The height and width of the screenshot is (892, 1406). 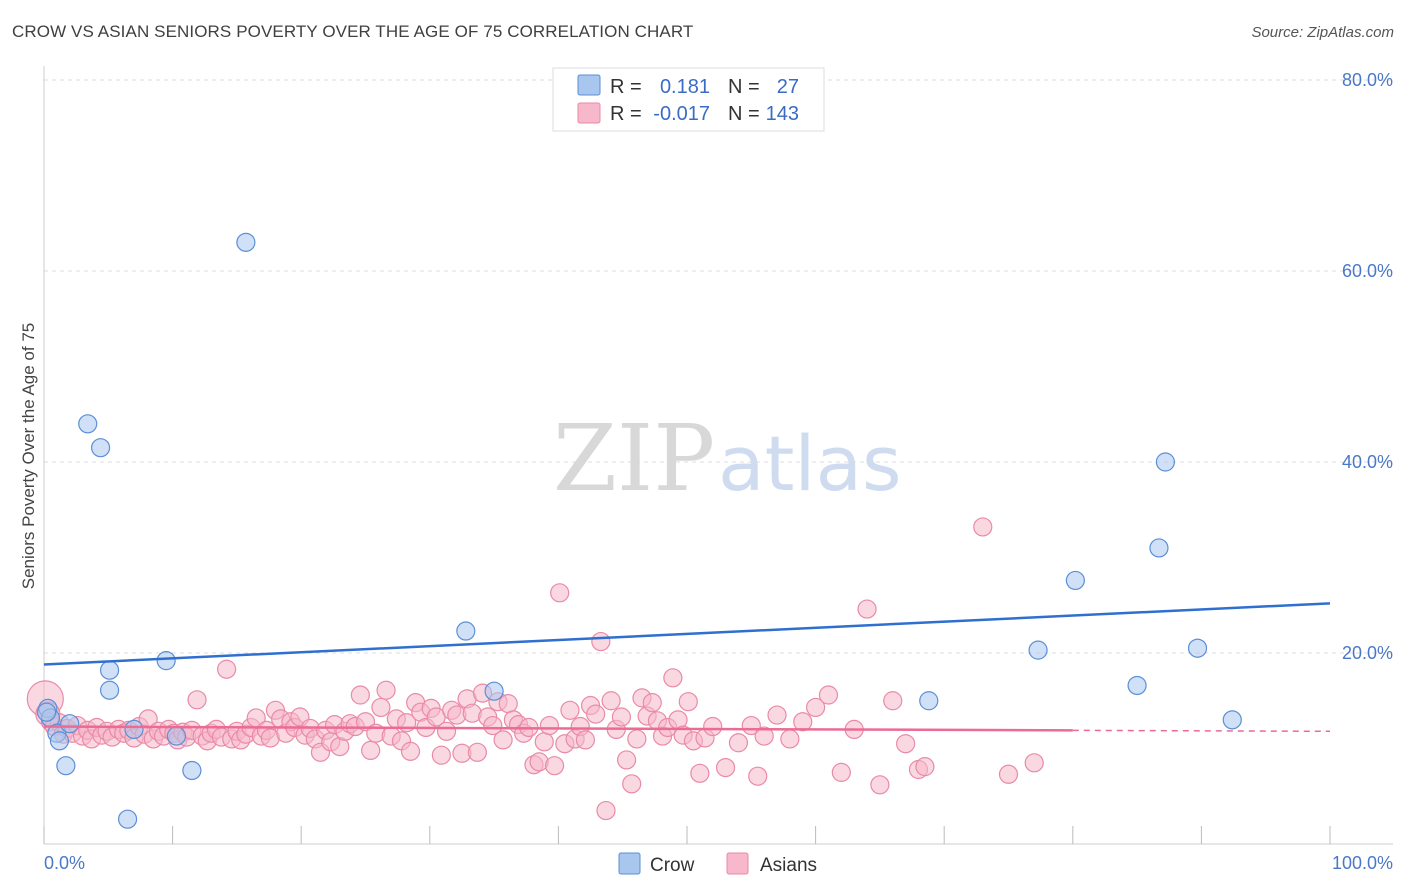 I want to click on legend-asians-icon, so click(x=737, y=863).